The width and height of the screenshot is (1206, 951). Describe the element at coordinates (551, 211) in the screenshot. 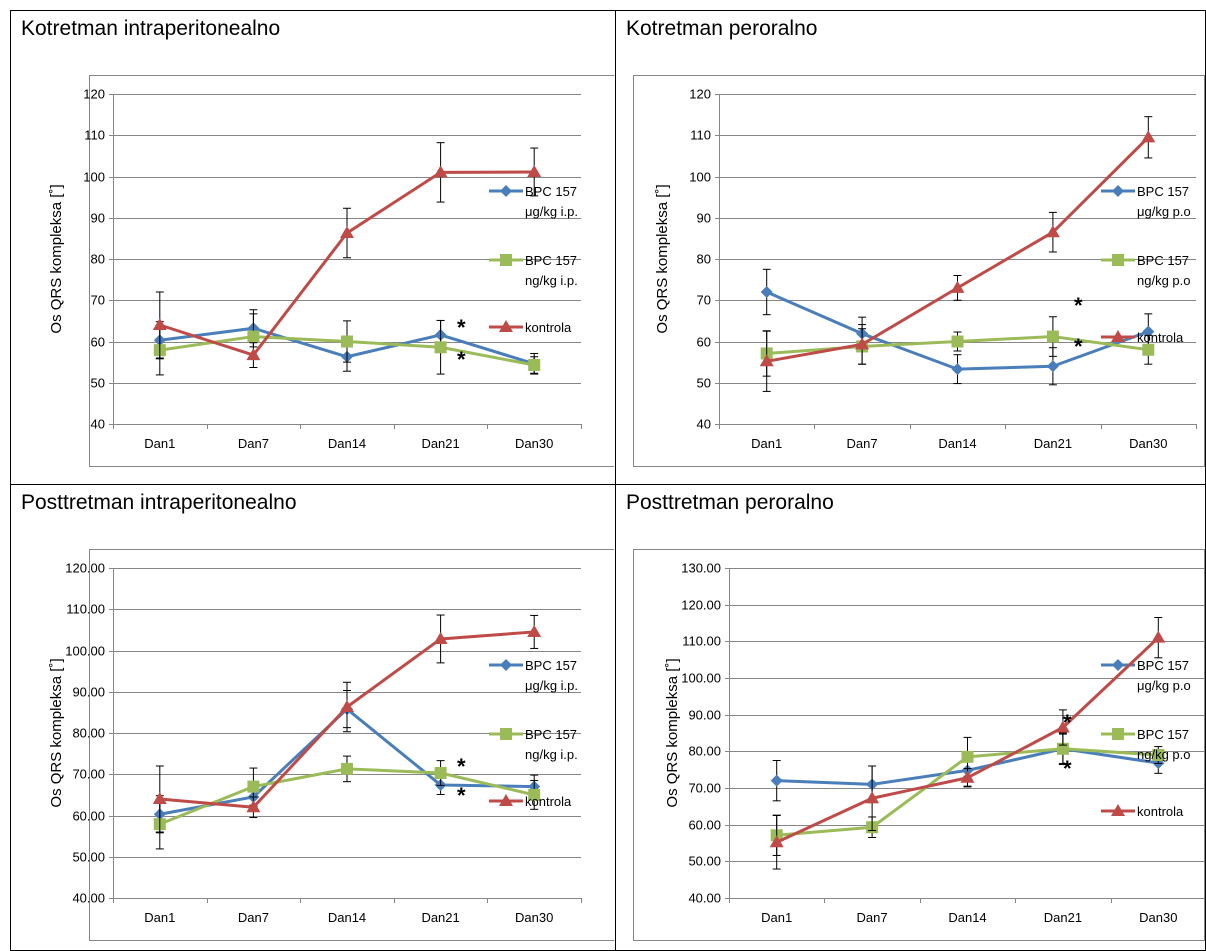

I see `legend-label: μg/kg i.p.` at that location.